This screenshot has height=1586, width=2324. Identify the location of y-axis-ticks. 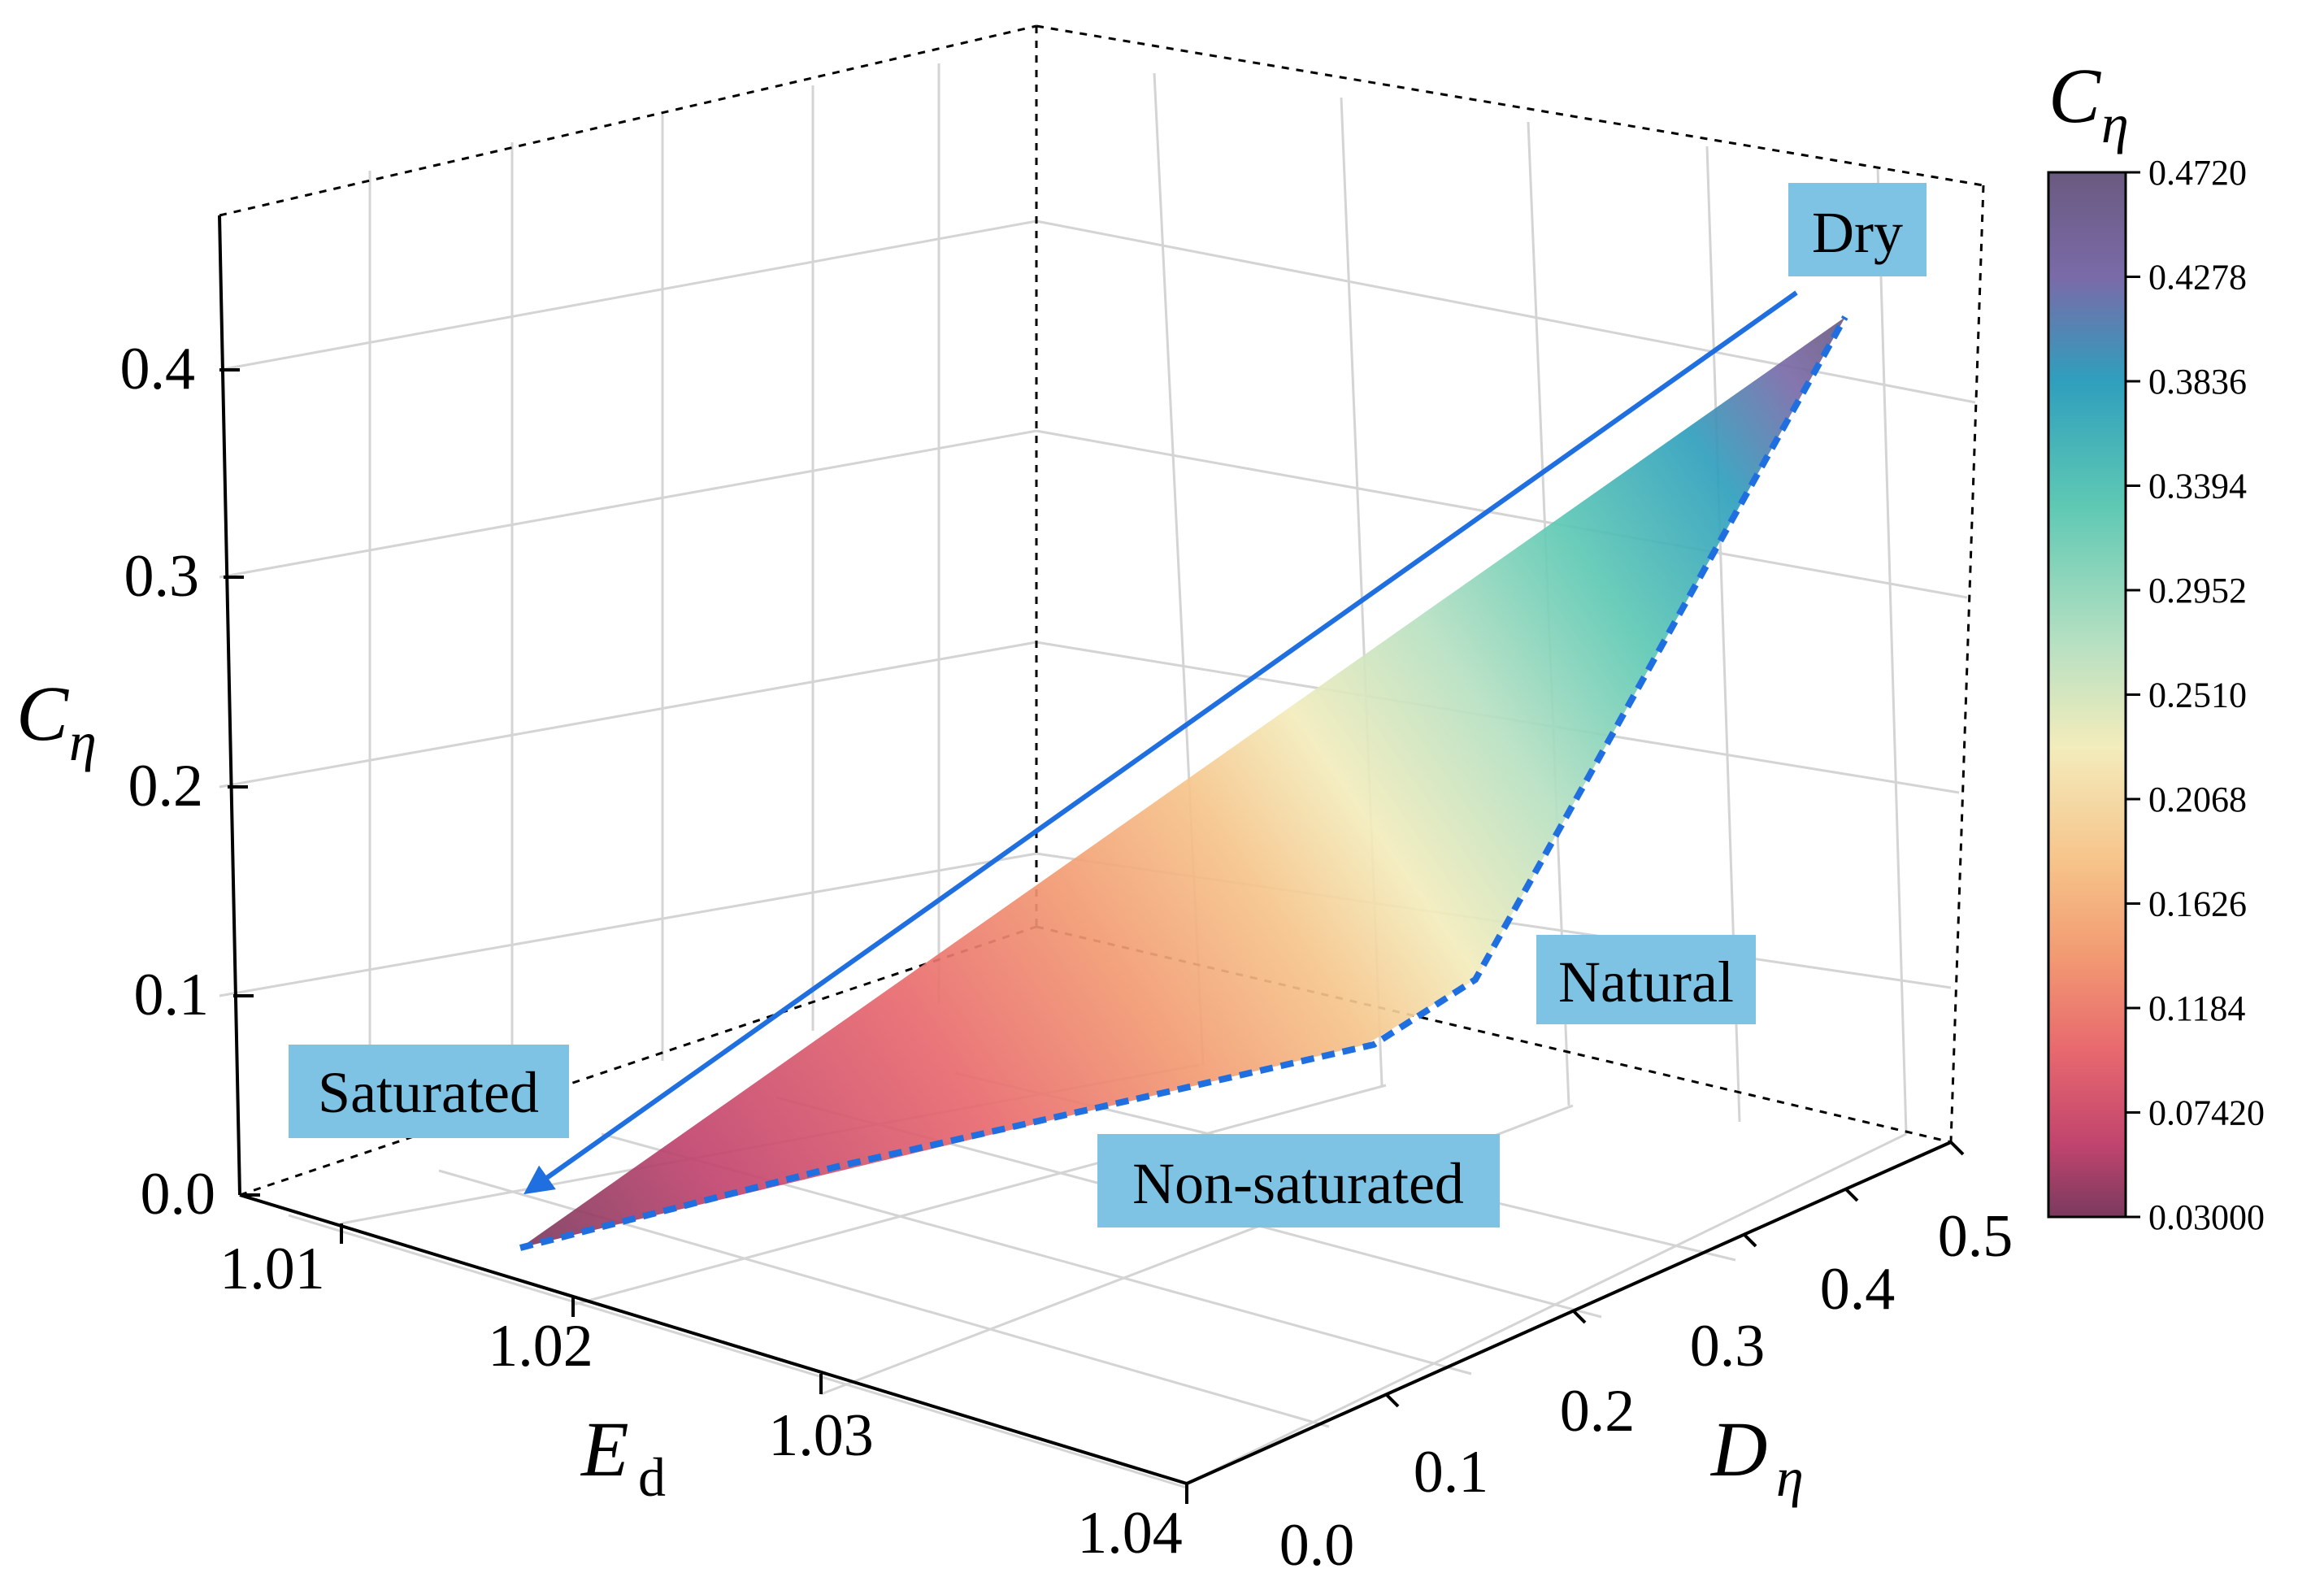
(1674, 1274).